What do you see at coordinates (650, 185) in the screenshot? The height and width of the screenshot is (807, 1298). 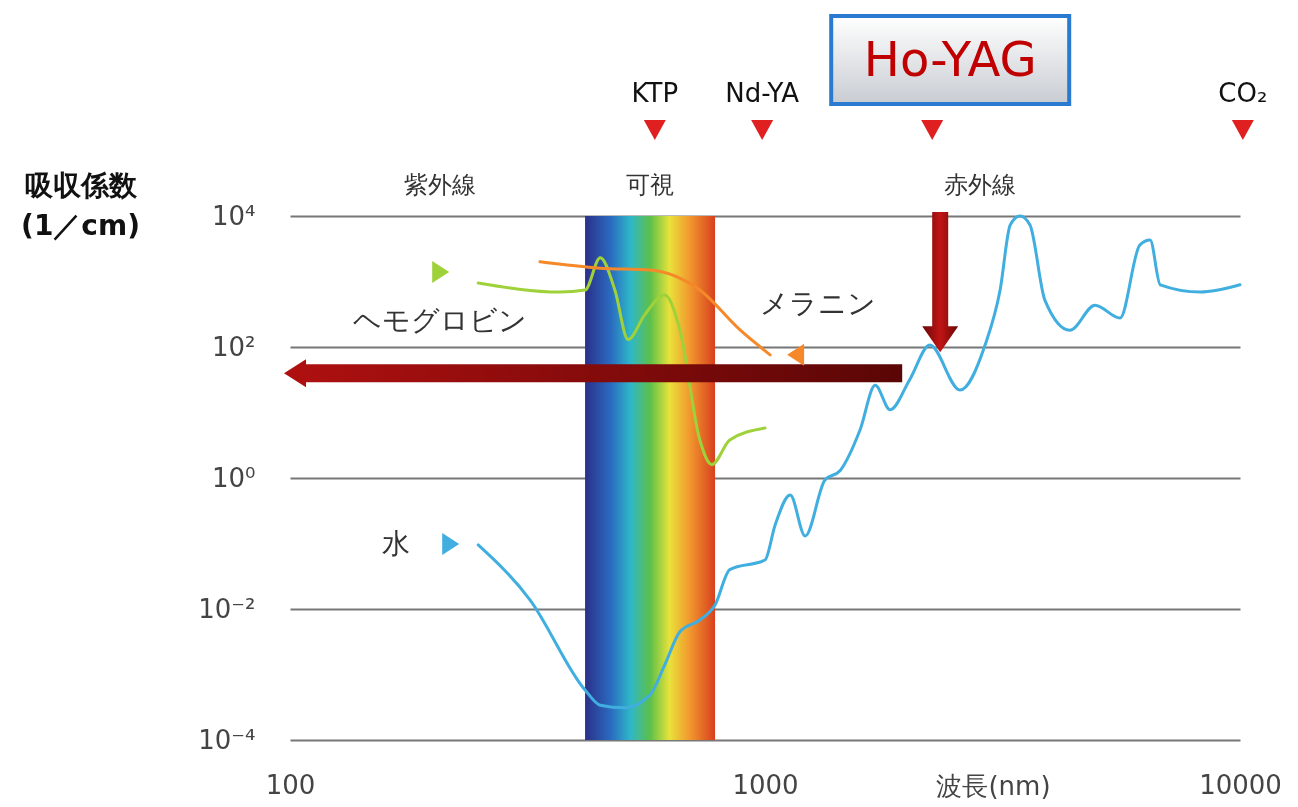 I see `band-label: 可視` at bounding box center [650, 185].